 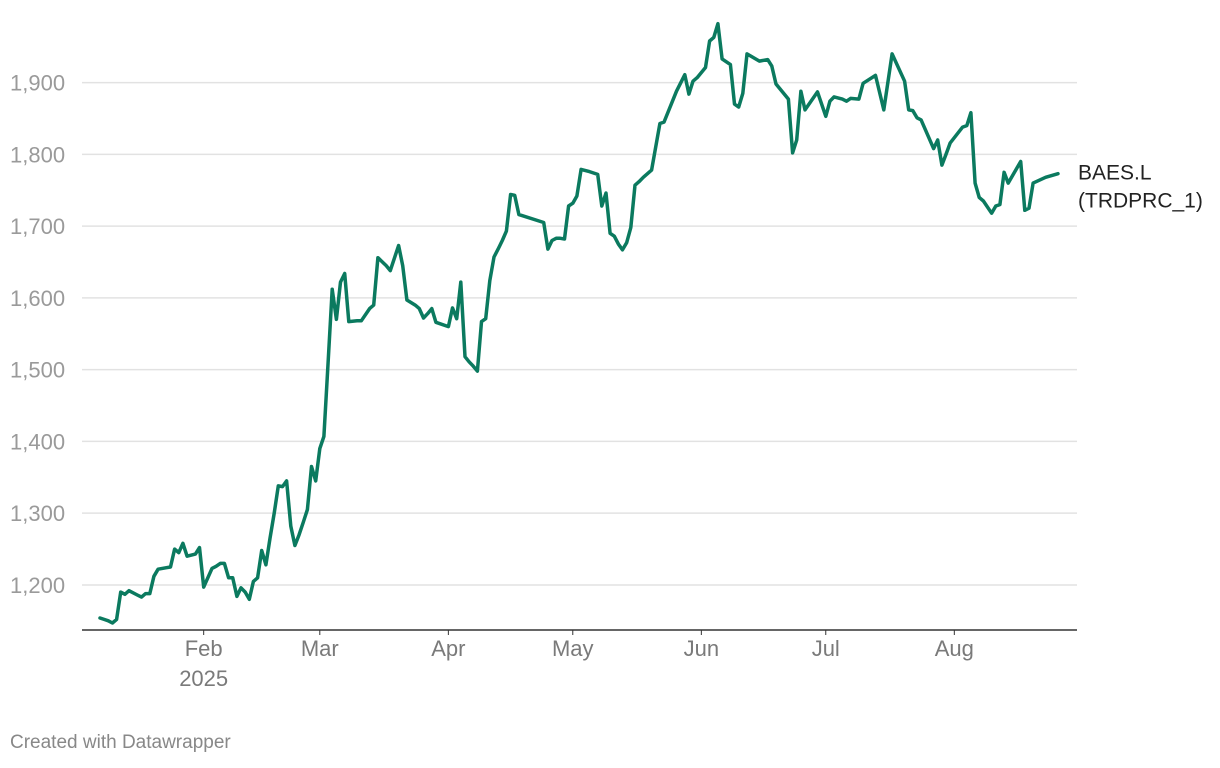 I want to click on credit-footer: Created with Datawrapper, so click(x=120, y=743).